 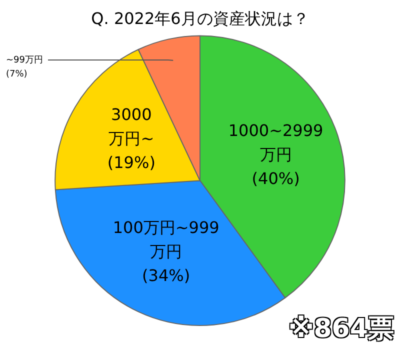 What do you see at coordinates (276, 178) in the screenshot?
I see `data-label: (40%)` at bounding box center [276, 178].